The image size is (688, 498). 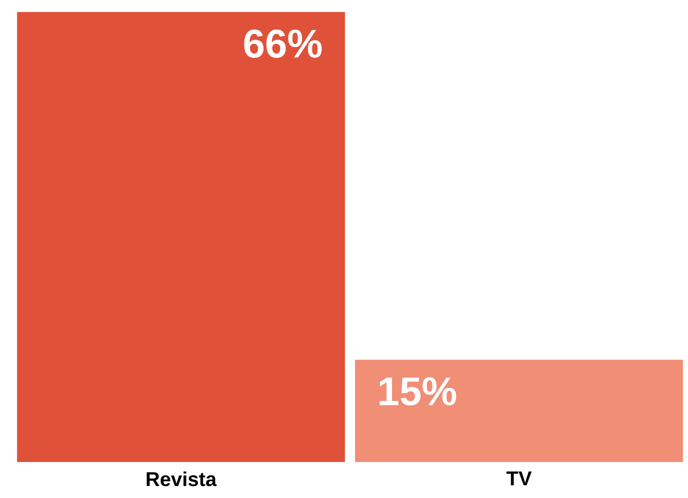 What do you see at coordinates (418, 391) in the screenshot?
I see `data-label: 15%` at bounding box center [418, 391].